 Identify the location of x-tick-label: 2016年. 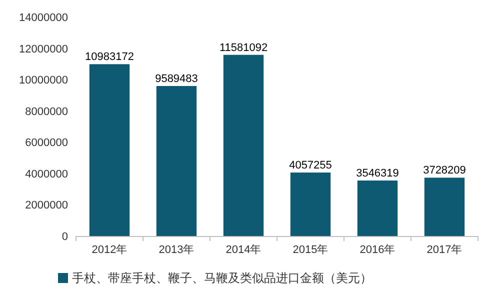
(378, 250).